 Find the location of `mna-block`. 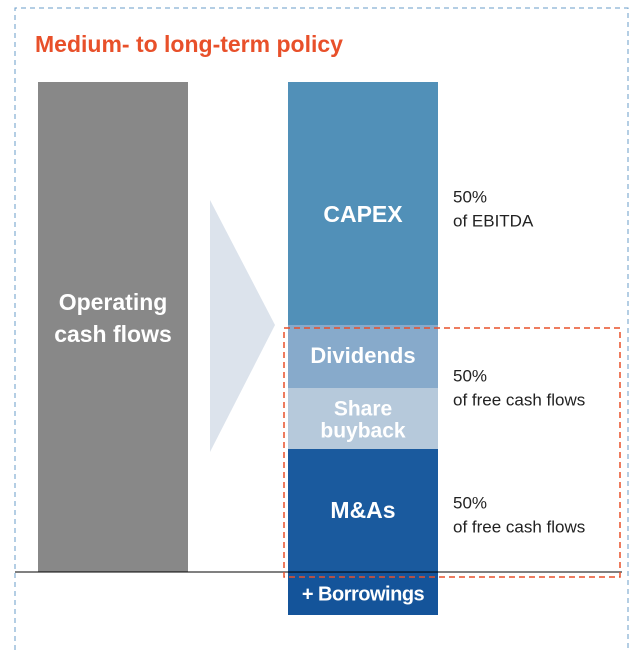

mna-block is located at coordinates (363, 510).